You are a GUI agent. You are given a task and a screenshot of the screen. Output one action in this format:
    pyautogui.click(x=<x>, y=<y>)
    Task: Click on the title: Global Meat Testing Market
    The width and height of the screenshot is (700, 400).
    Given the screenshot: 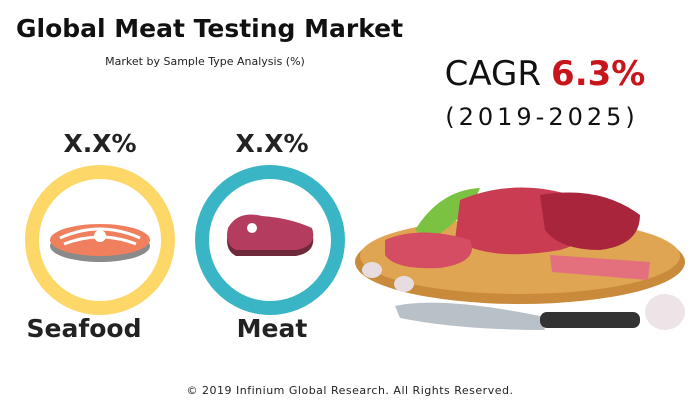 What is the action you would take?
    pyautogui.click(x=209, y=28)
    